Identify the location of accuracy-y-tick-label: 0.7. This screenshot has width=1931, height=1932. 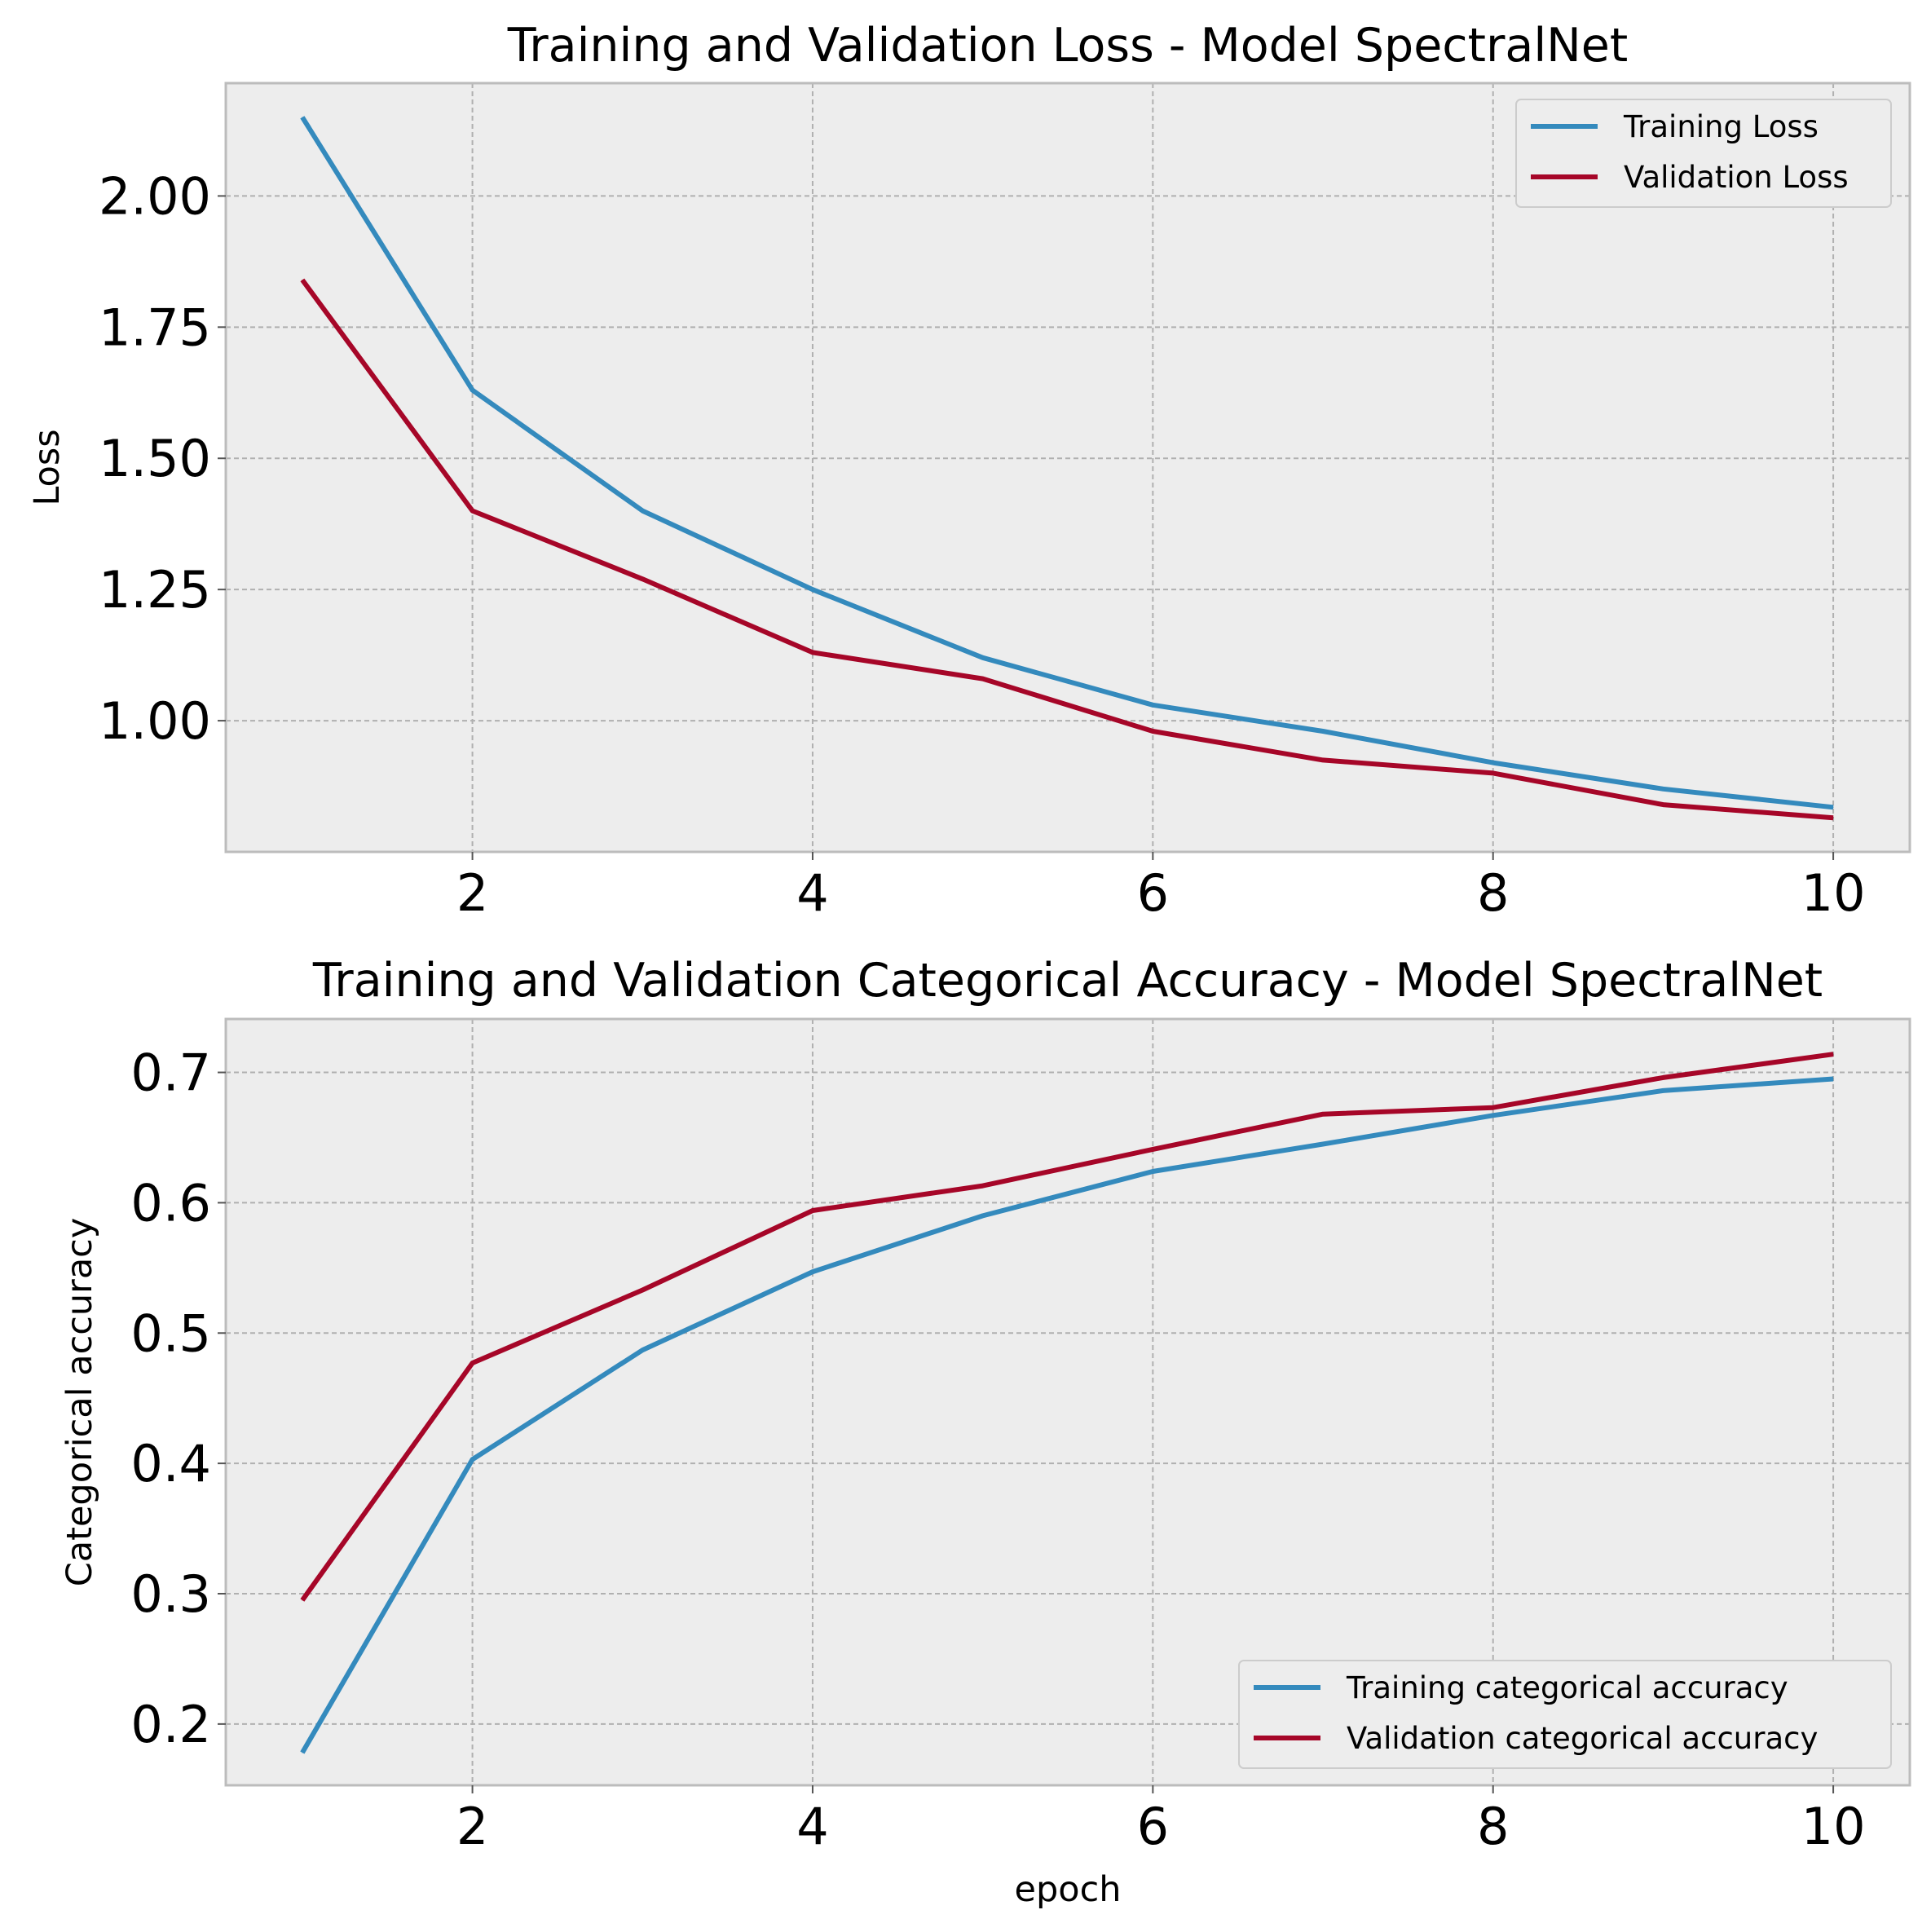
(170, 1073).